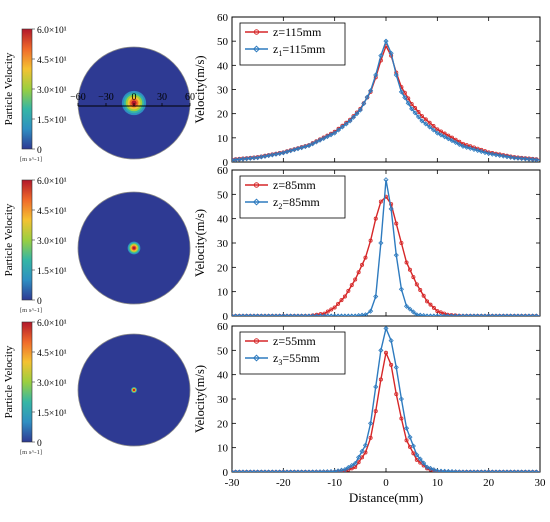 The width and height of the screenshot is (550, 522). I want to click on colorbar-tick-label: 1.5×10¹, so click(52, 121).